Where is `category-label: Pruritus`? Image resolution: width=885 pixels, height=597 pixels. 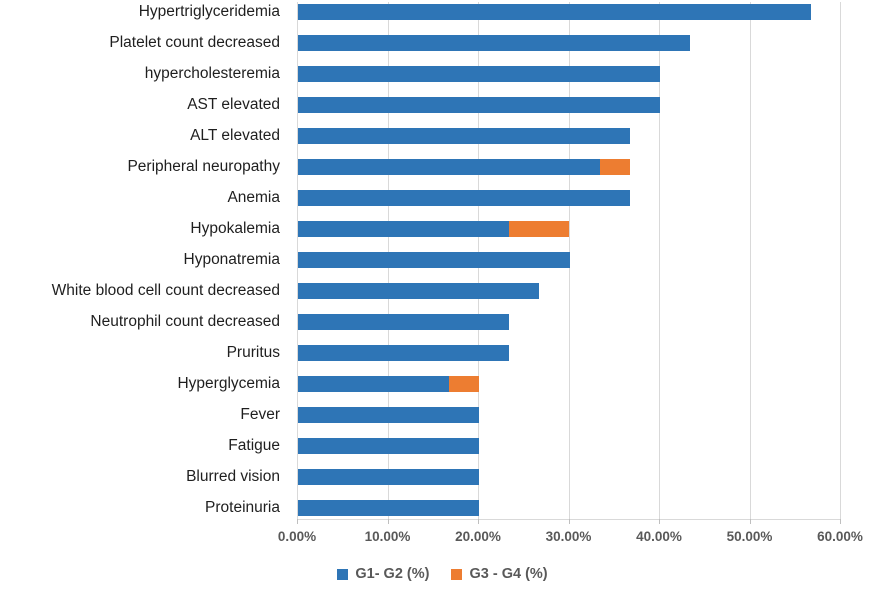
category-label: Pruritus is located at coordinates (253, 352).